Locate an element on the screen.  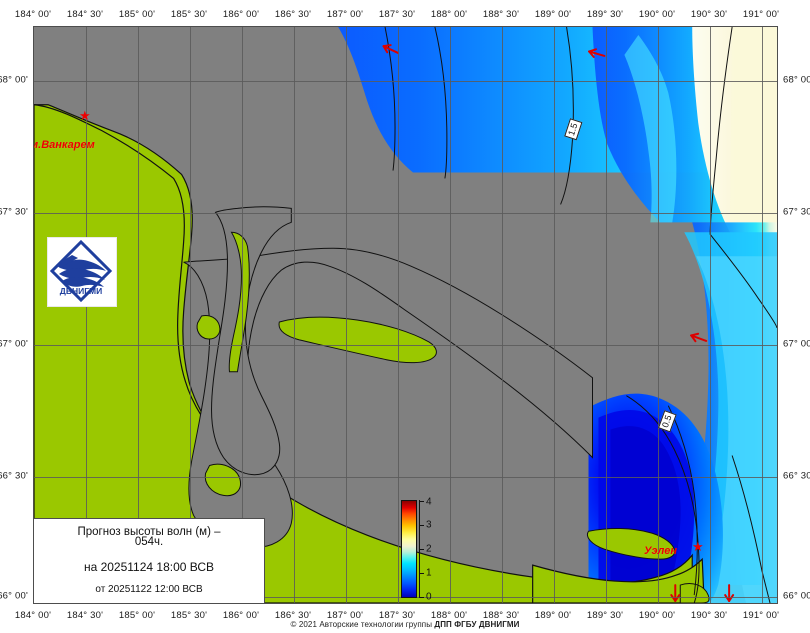
lon-tick-top: 191° 00' is located at coordinates (761, 14).